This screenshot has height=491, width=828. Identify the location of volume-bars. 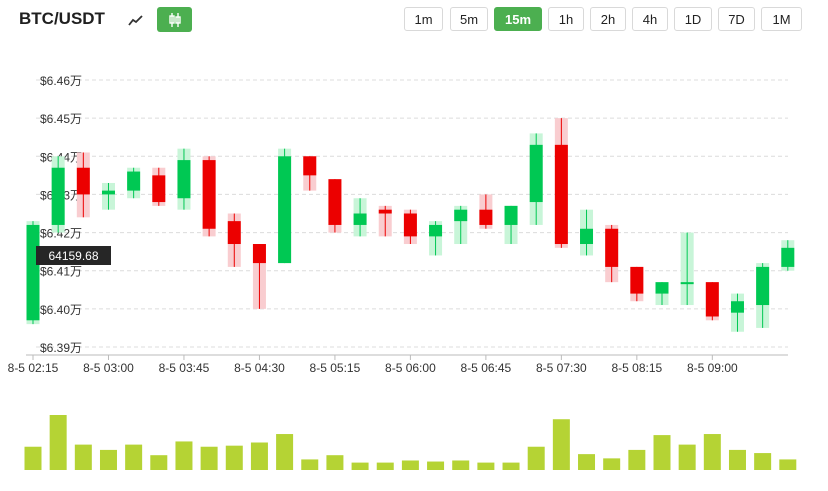
(410, 442).